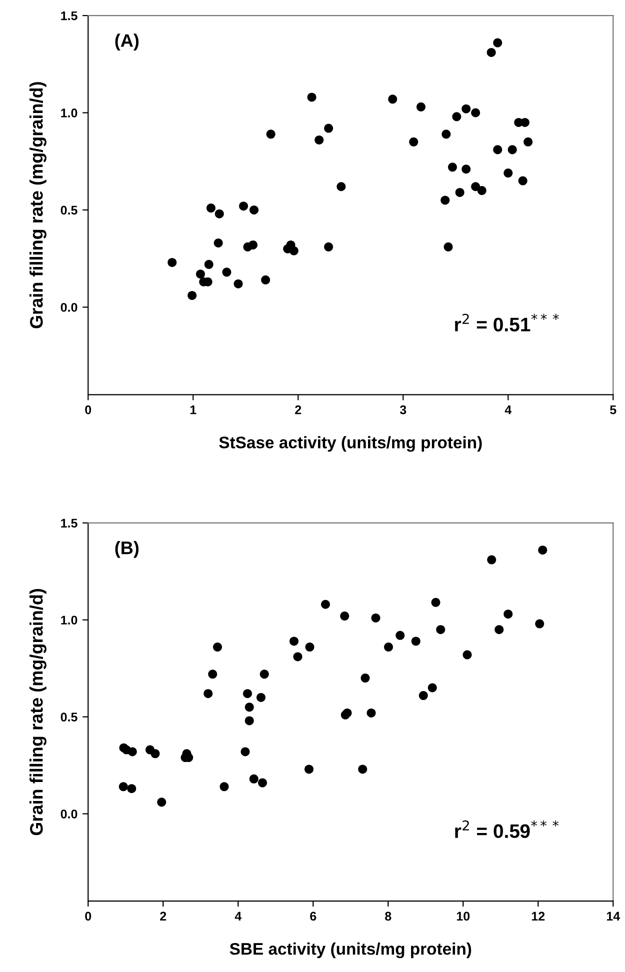  Describe the element at coordinates (538, 916) in the screenshot. I see `x-tick-label: 12` at that location.